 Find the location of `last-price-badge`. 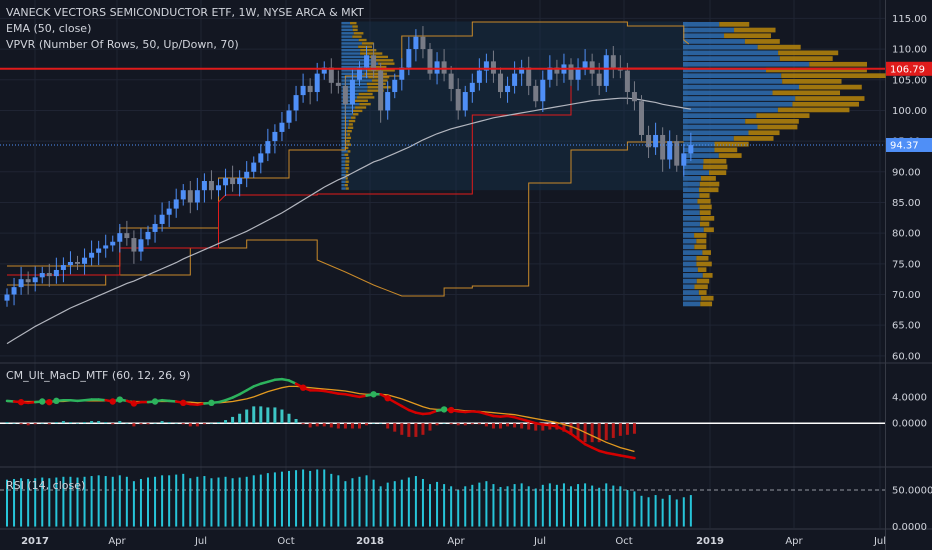

last-price-badge is located at coordinates (909, 144).